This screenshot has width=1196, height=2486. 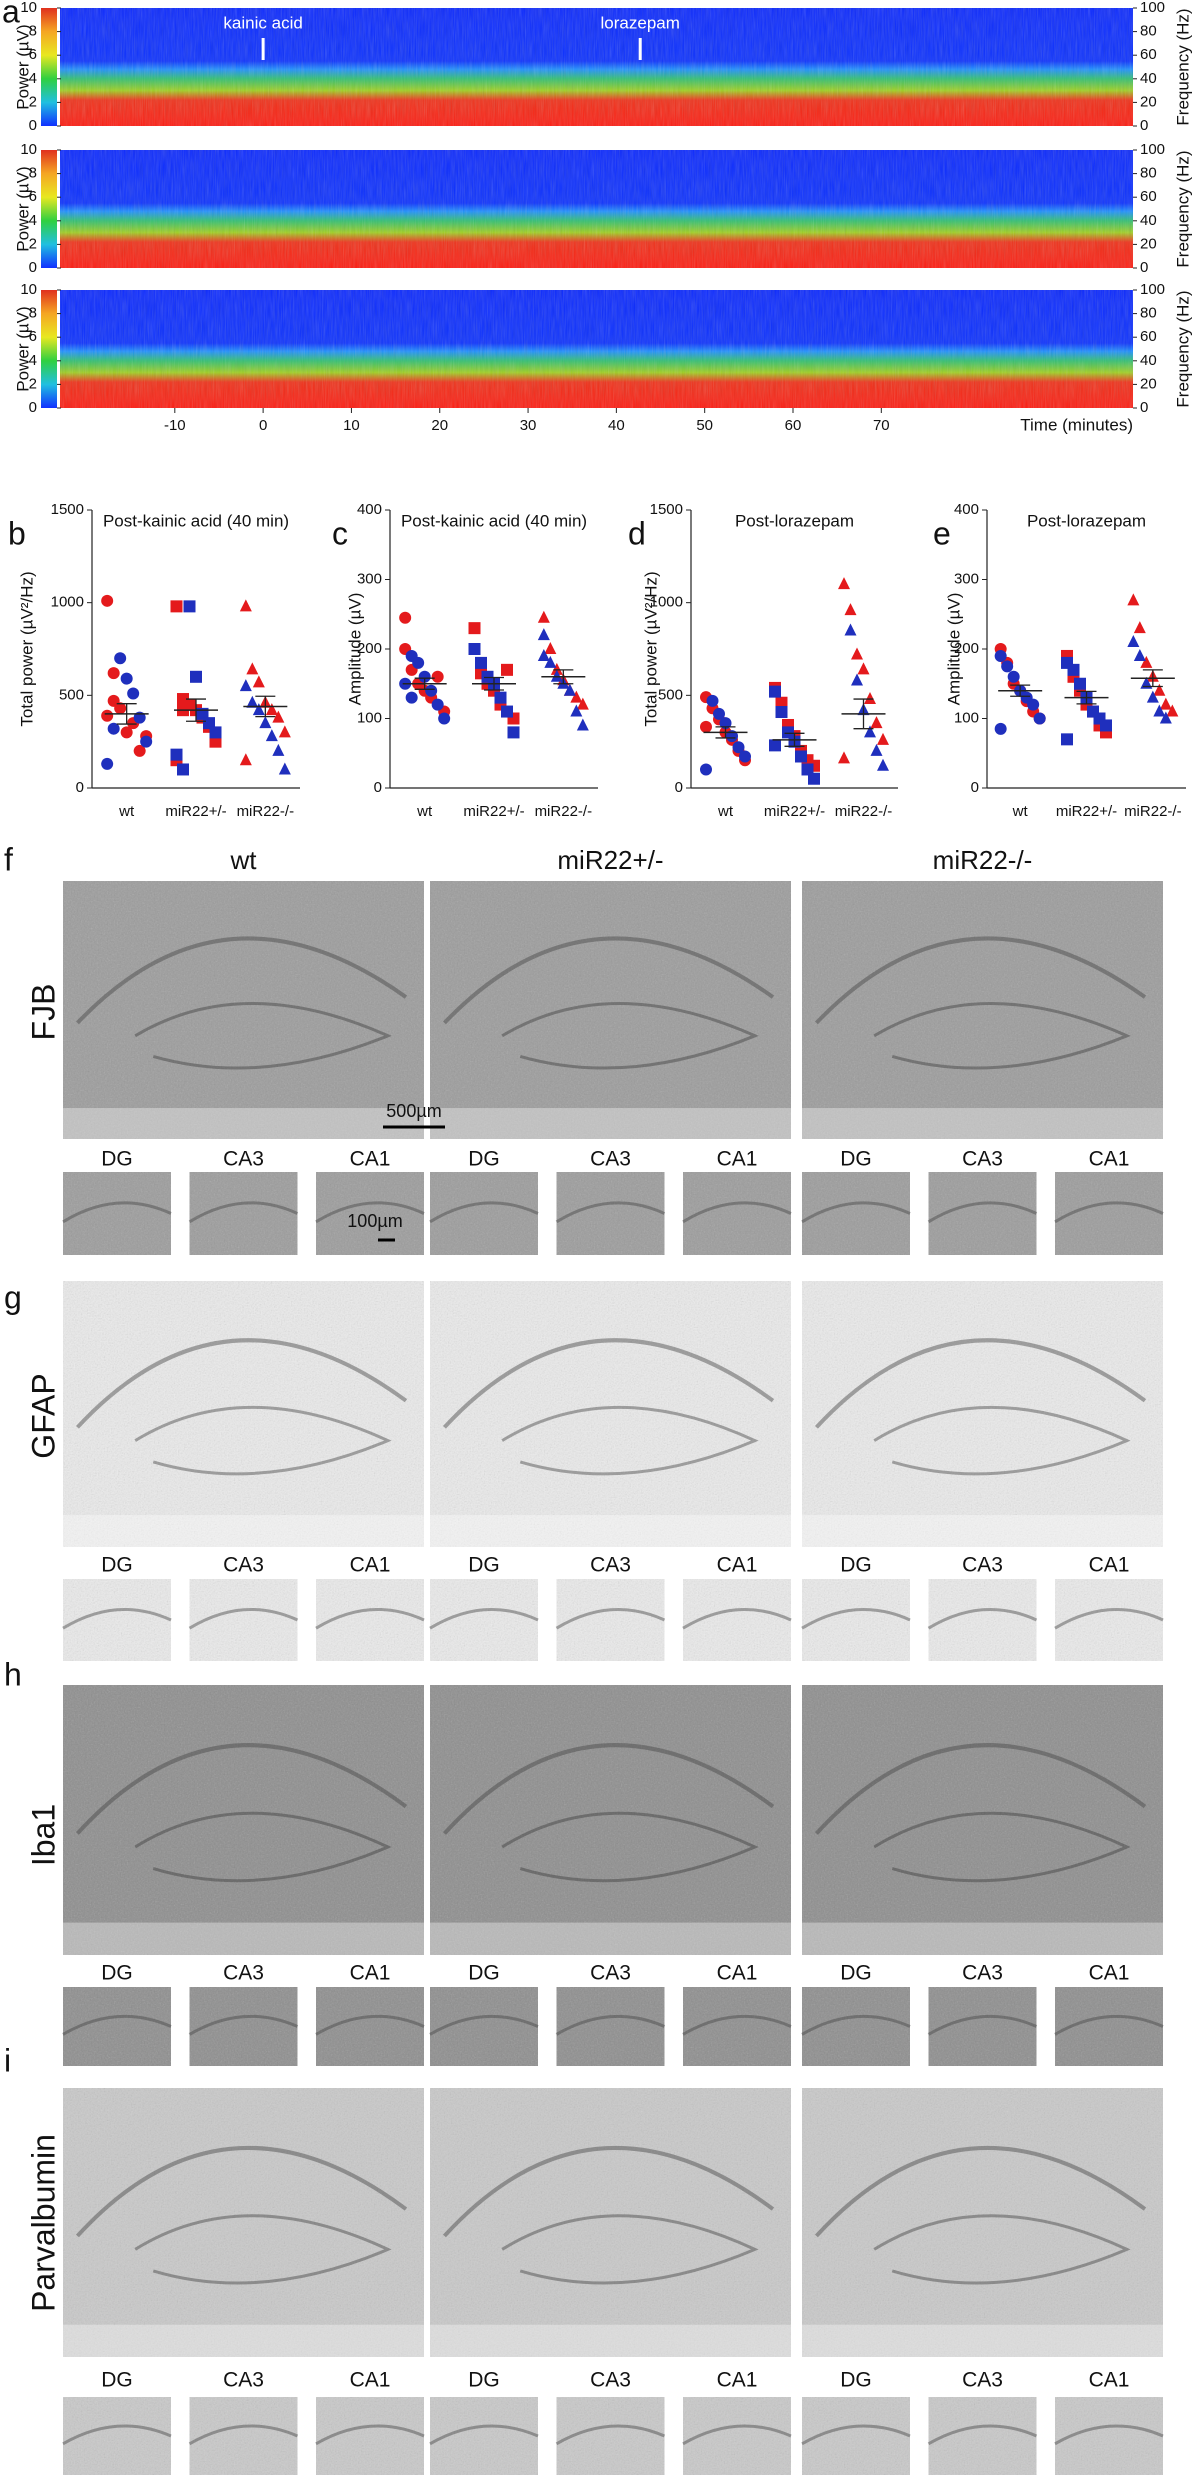 What do you see at coordinates (616, 425) in the screenshot?
I see `x-tick-label: 40` at bounding box center [616, 425].